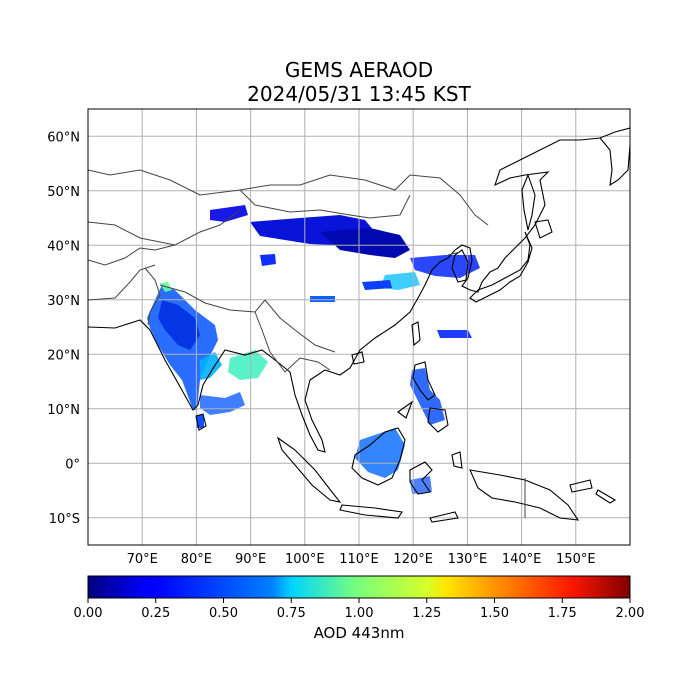 The width and height of the screenshot is (700, 700). What do you see at coordinates (581, 486) in the screenshot?
I see `coastline-bismarck` at bounding box center [581, 486].